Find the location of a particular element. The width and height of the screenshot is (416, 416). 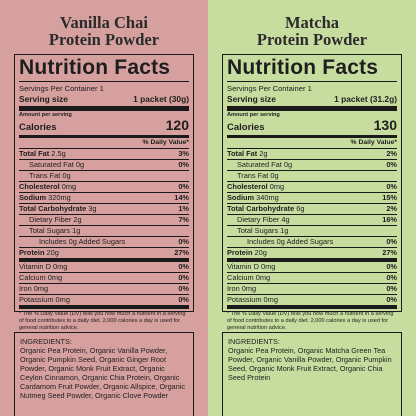

nutrient-row-sodium: Sodium 340mg 15% is located at coordinates (312, 198).